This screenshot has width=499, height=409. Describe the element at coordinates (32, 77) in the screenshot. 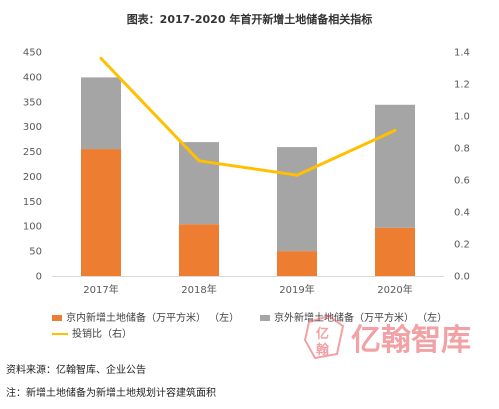

I see `left-tick-label: 400` at that location.